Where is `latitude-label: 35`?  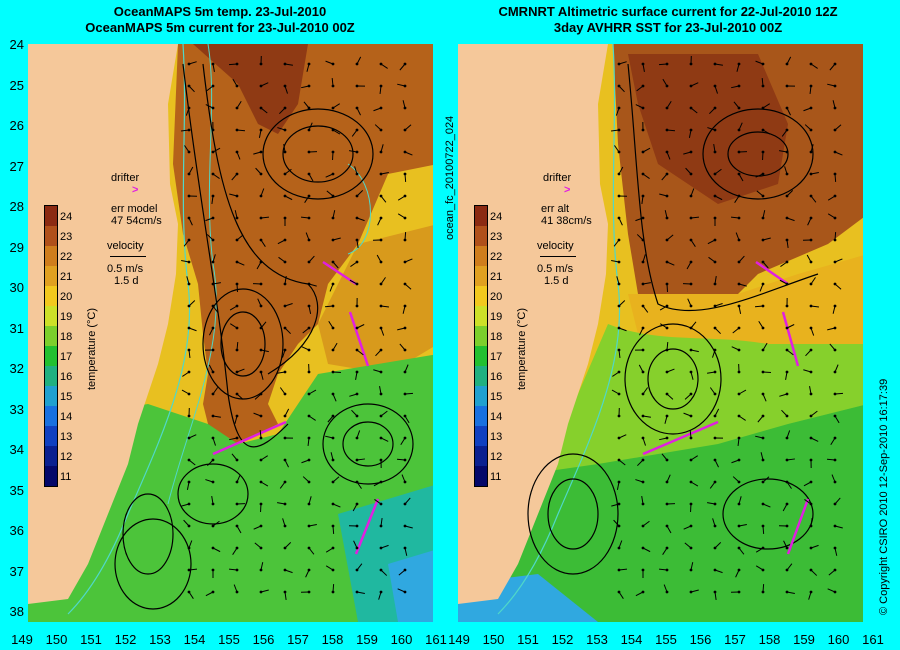
latitude-label: 35 is located at coordinates (16, 490).